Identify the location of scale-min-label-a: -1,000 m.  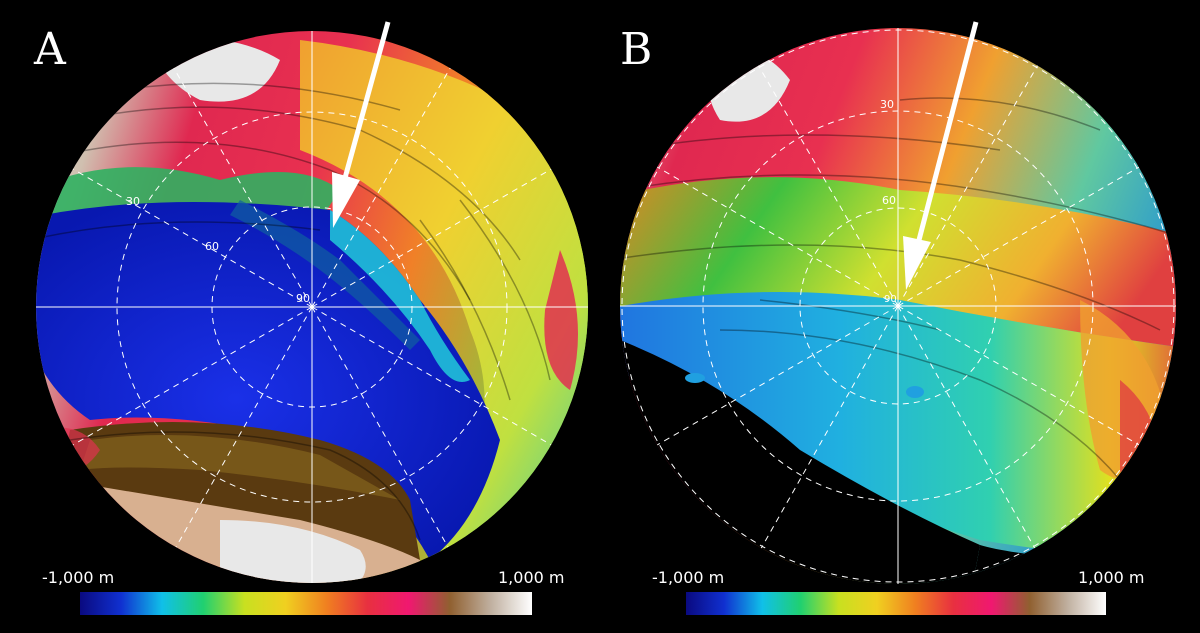
(78, 577).